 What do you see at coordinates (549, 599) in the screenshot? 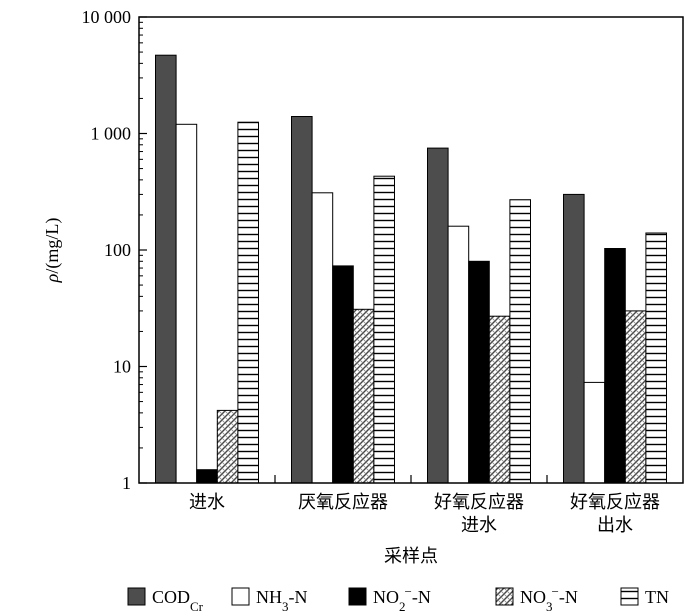
I see `legend-label: NO3−-N` at bounding box center [549, 599].